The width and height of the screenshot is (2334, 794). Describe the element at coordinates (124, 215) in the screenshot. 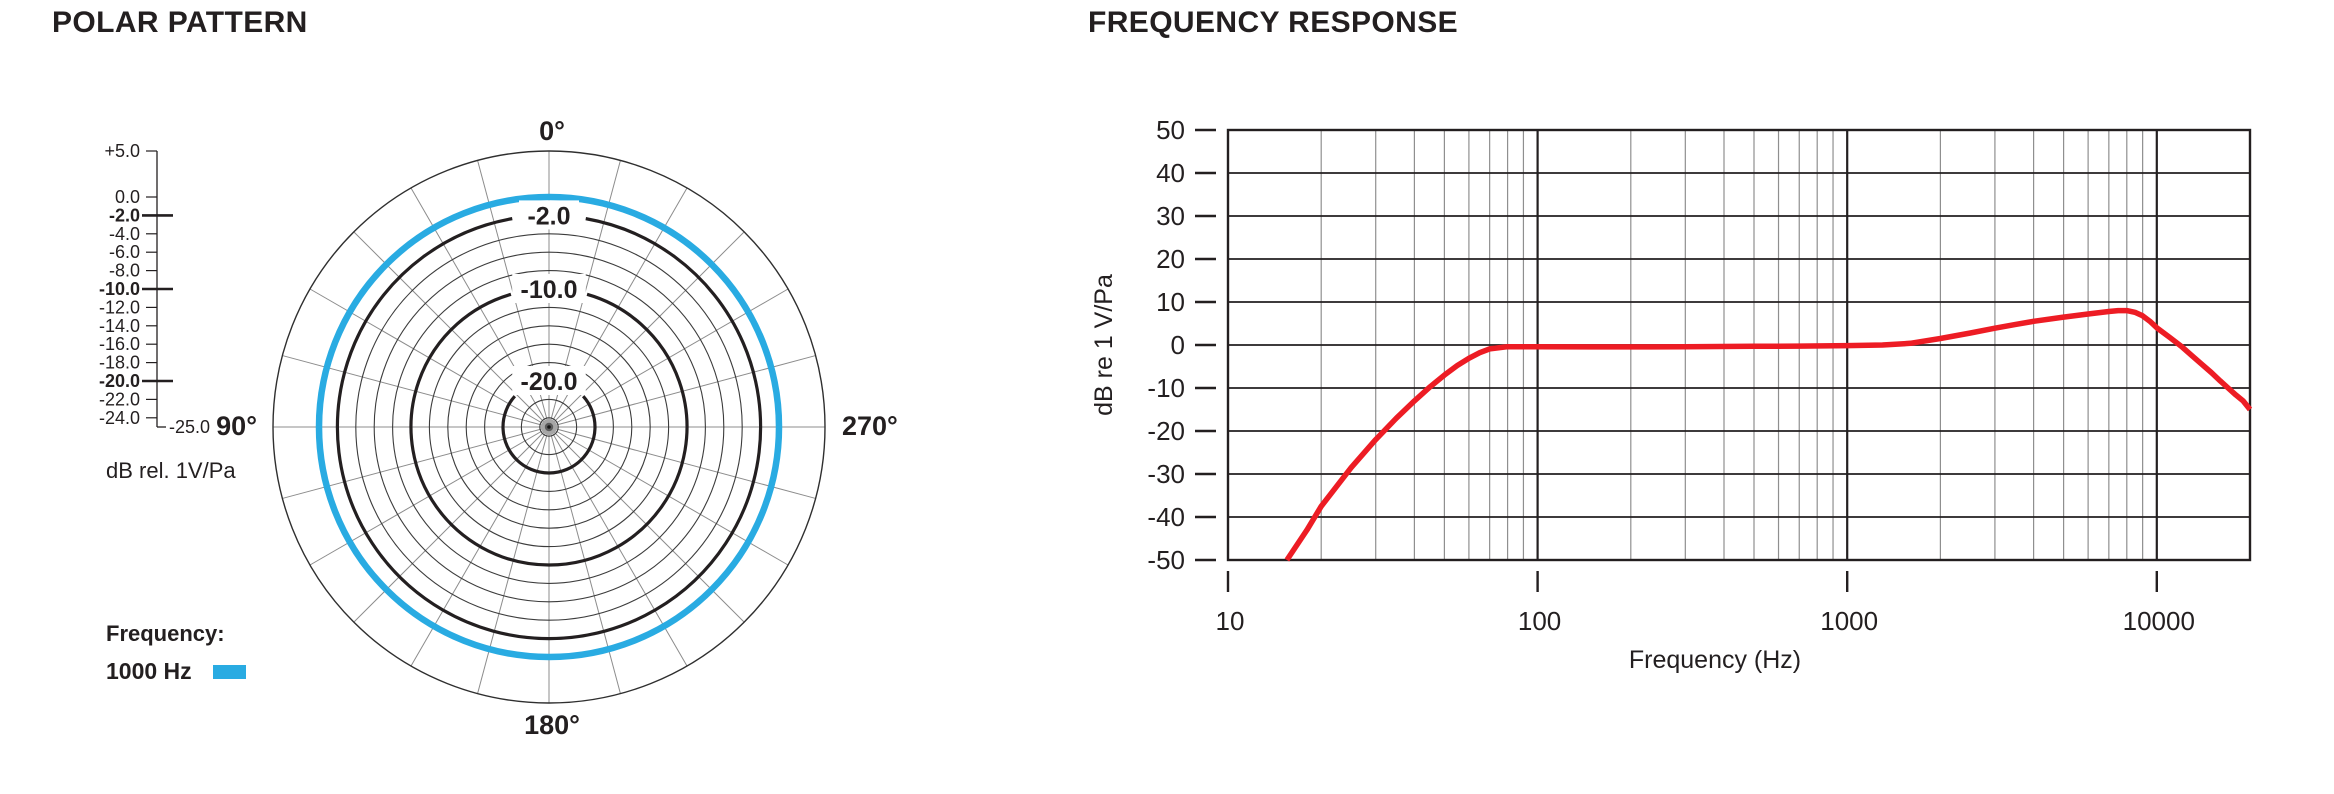

I see `polar-scale-tick-label: -2.0` at that location.